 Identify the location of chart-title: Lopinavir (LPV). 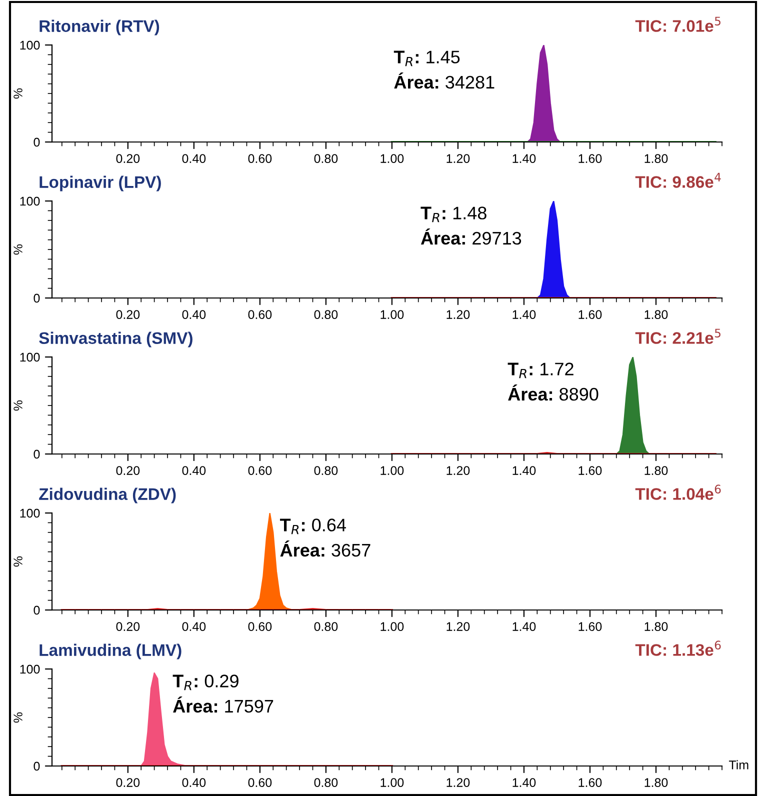
(100, 184).